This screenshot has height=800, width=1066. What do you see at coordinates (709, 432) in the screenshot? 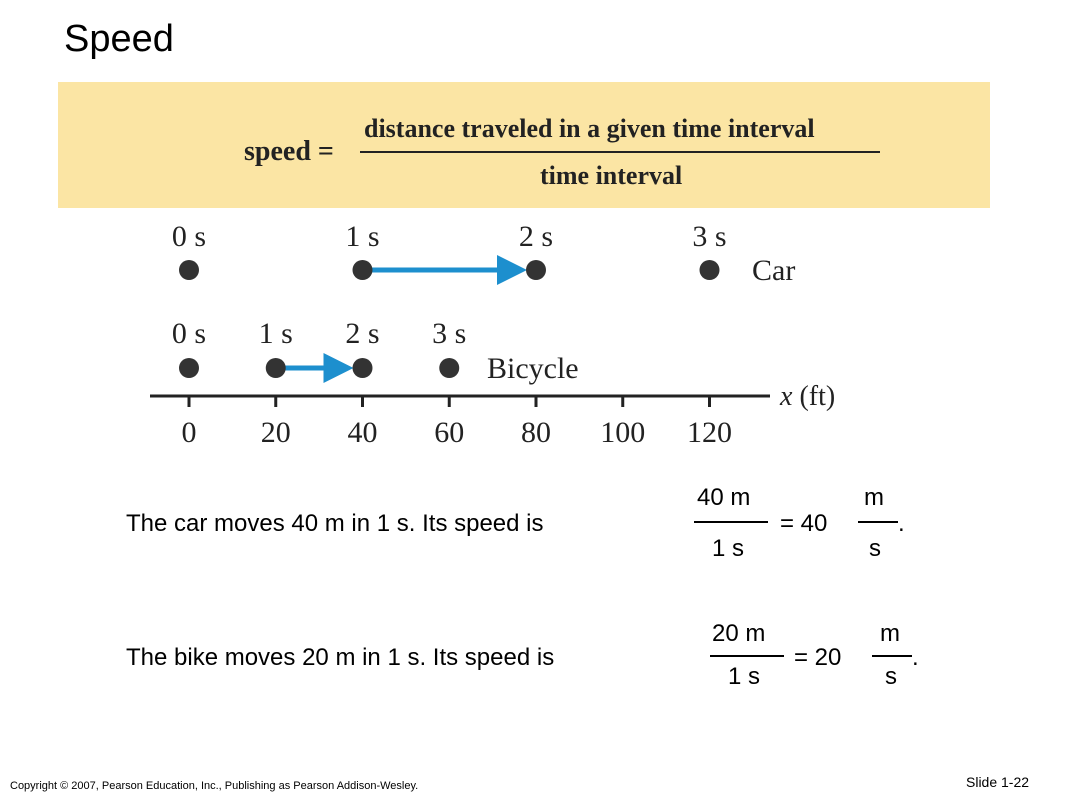
I see `axis-tick-label: 120` at bounding box center [709, 432].